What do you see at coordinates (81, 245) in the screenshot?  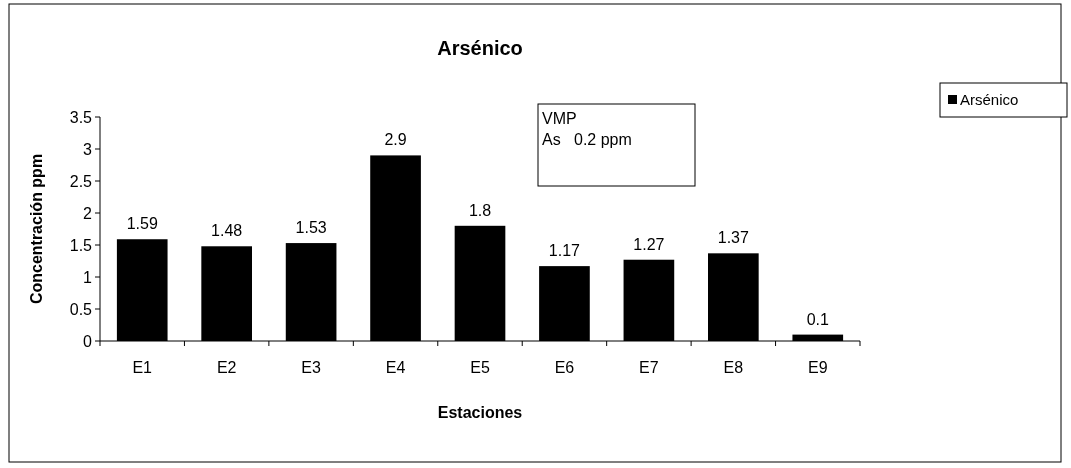 I see `y-tick-label: 1.5` at bounding box center [81, 245].